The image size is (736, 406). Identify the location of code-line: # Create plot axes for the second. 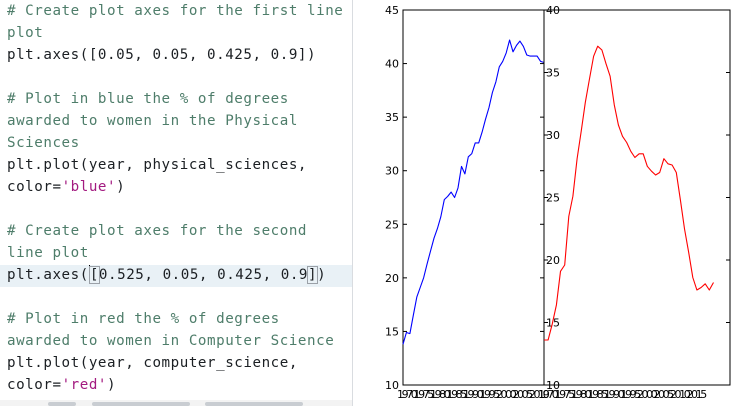
(157, 231).